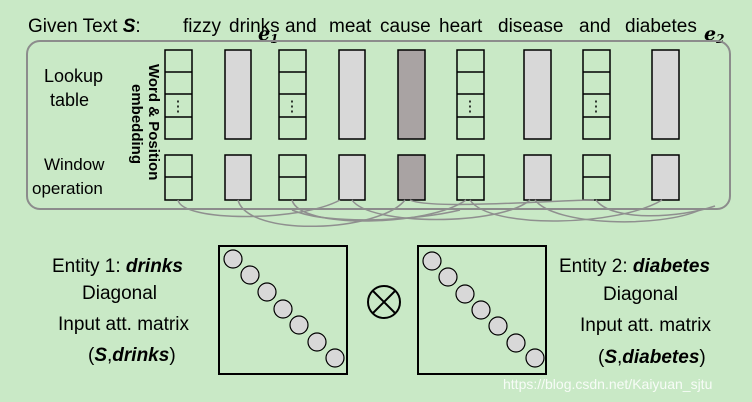  What do you see at coordinates (292, 106) in the screenshot?
I see `ellipsis-3: ⋮` at bounding box center [292, 106].